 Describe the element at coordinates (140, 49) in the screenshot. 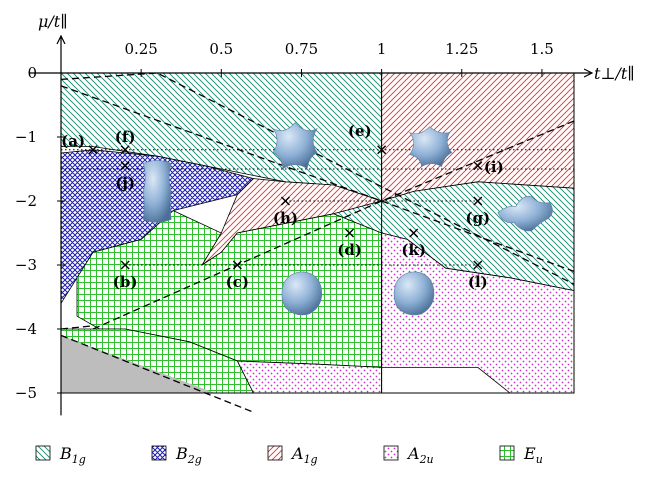

I see `x-tick-label-0: 0.25` at that location.